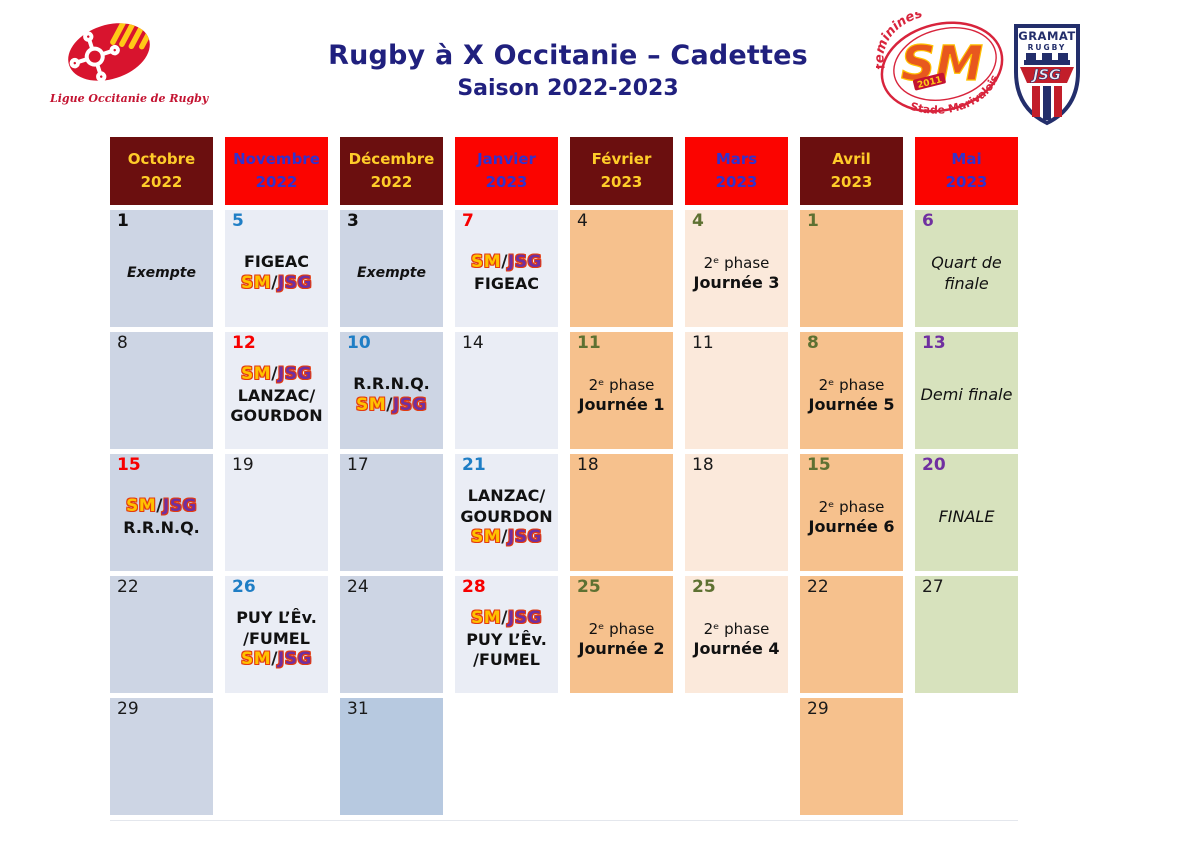  I want to click on month-name: Janvier, so click(506, 159).